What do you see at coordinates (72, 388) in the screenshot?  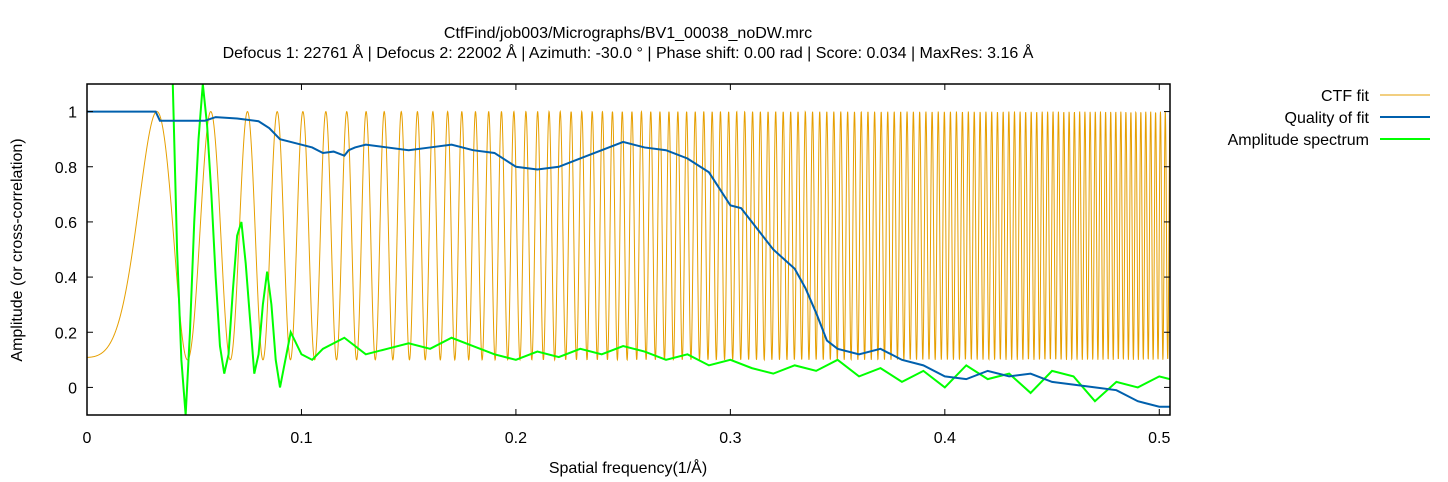 I see `y-tick-label: 0` at bounding box center [72, 388].